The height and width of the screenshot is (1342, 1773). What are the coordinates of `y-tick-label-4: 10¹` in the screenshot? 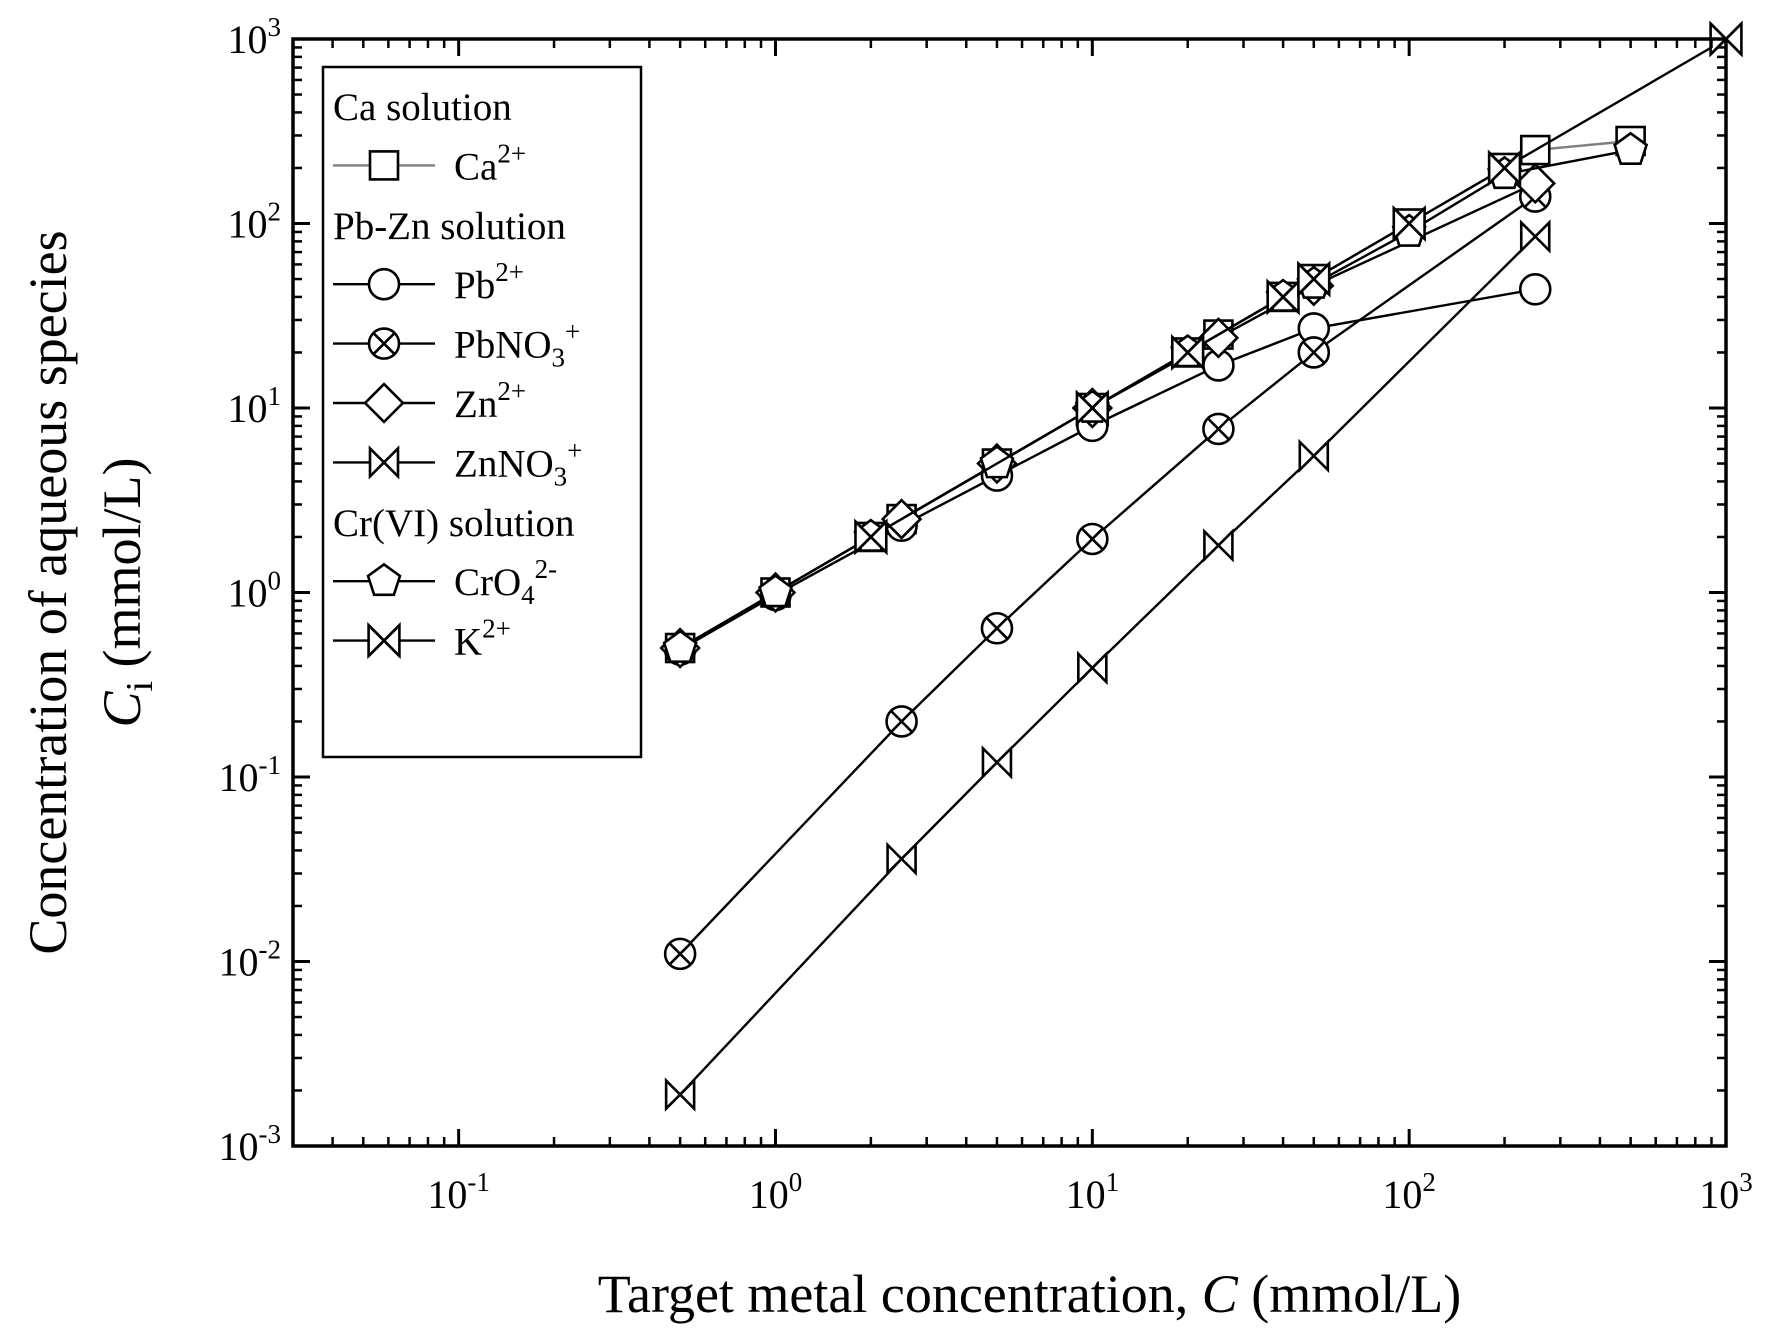 It's located at (255, 406).